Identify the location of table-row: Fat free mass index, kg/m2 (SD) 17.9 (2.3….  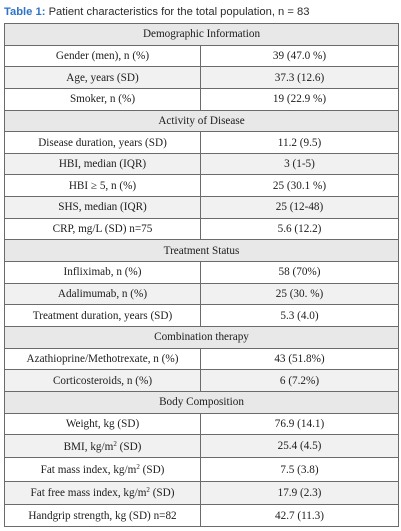
(201, 493).